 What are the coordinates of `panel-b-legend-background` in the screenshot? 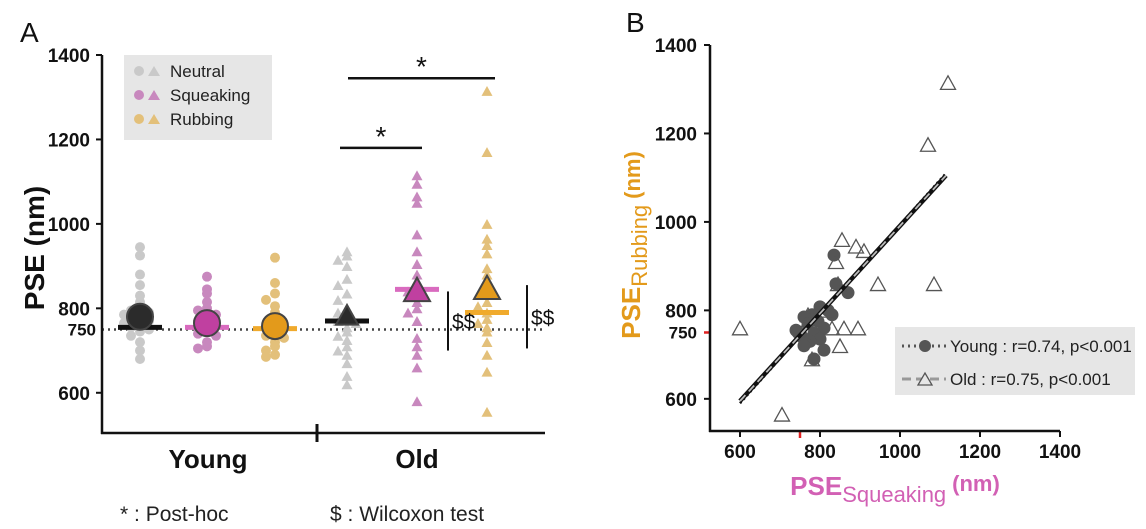 It's located at (1015, 361).